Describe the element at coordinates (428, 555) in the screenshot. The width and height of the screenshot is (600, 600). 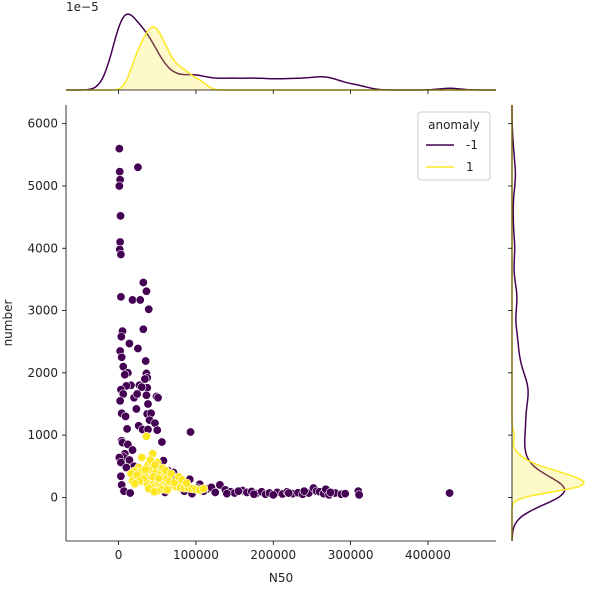
I see `x-tick-label: 400000` at that location.